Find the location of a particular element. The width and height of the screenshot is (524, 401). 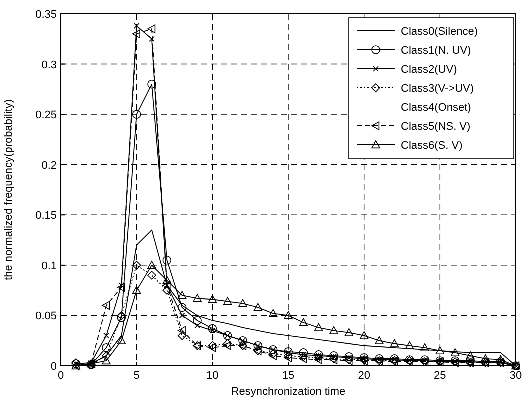

text: Class4(Onset) is located at coordinates (436, 108).